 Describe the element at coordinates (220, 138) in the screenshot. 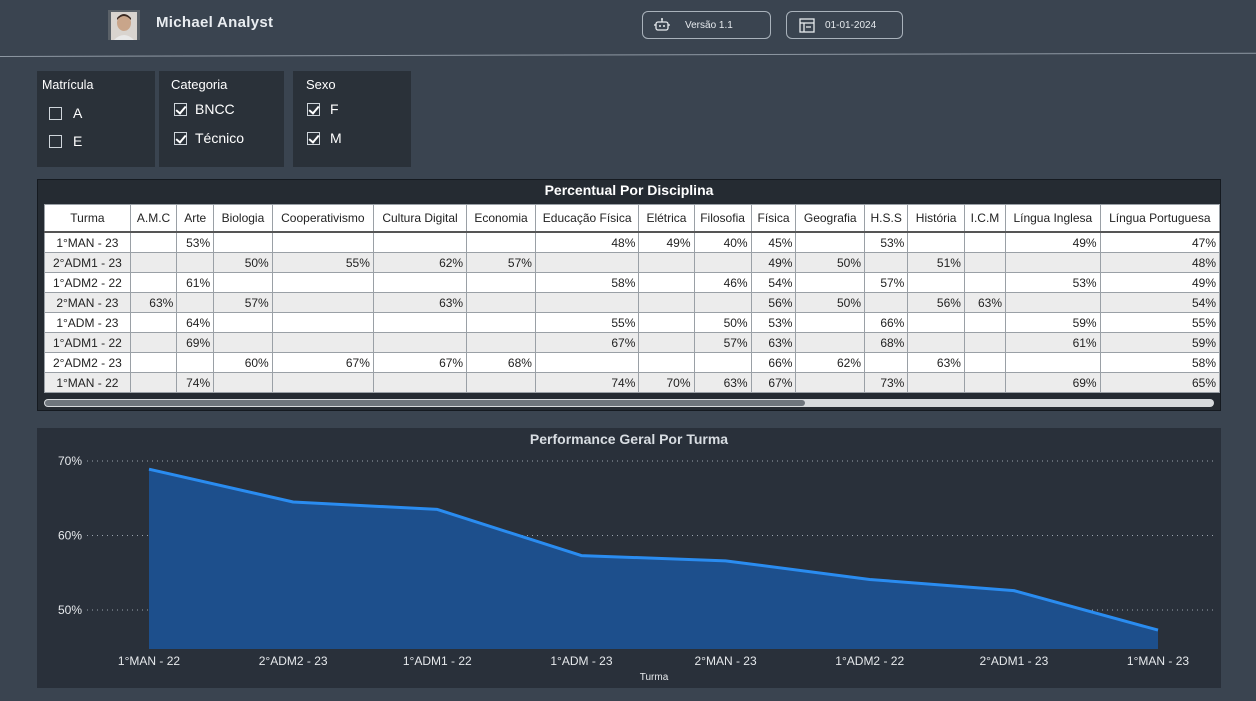

I see `option-label: Técnico` at that location.